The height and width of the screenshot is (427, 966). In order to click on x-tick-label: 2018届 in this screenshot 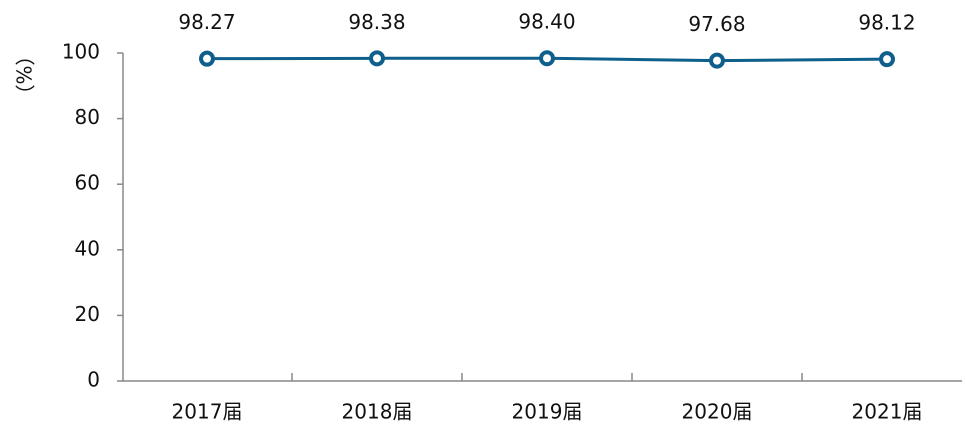, I will do `click(377, 412)`.